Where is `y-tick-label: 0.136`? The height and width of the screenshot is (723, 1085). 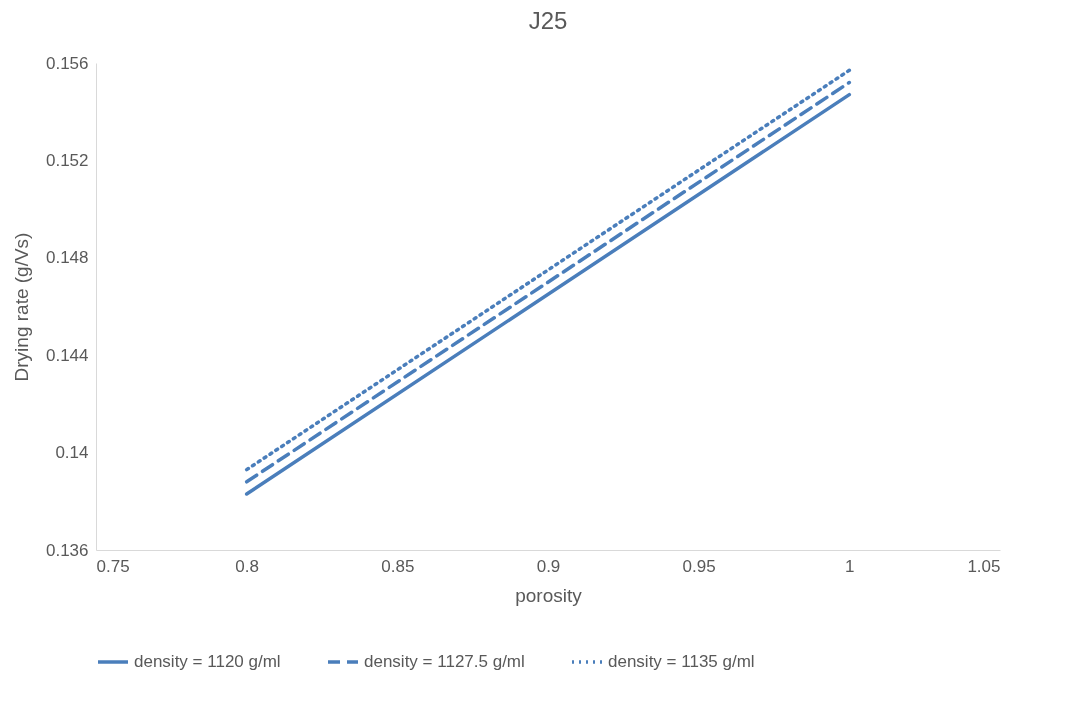
y-tick-label: 0.136 is located at coordinates (67, 550).